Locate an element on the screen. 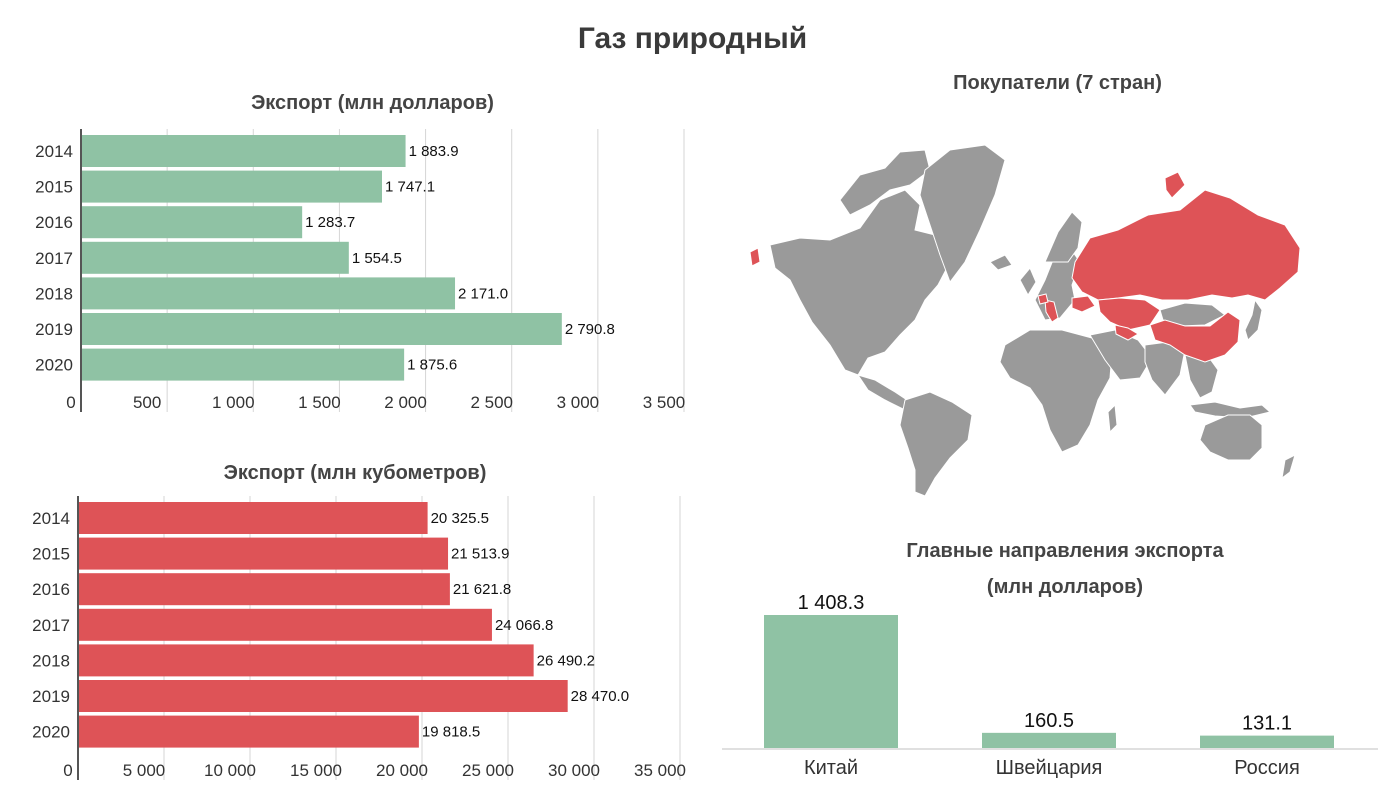 The height and width of the screenshot is (804, 1385). volume-tick-label: 30 000 is located at coordinates (574, 770).